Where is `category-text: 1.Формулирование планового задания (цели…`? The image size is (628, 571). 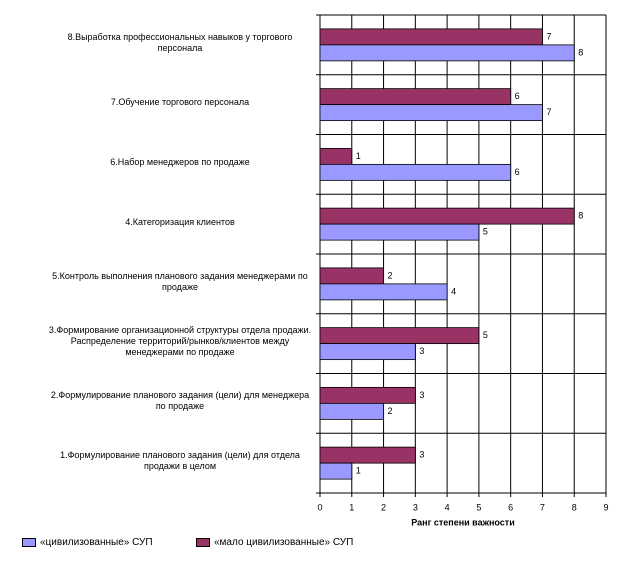 category-text: 1.Формулирование планового задания (цели… is located at coordinates (180, 461).